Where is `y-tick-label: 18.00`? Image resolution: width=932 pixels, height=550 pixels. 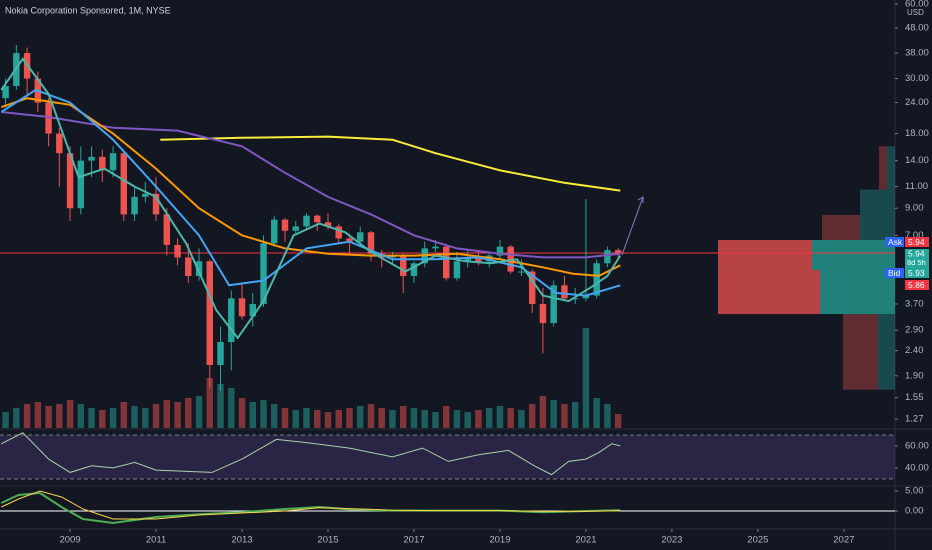 y-tick-label: 18.00 is located at coordinates (917, 133).